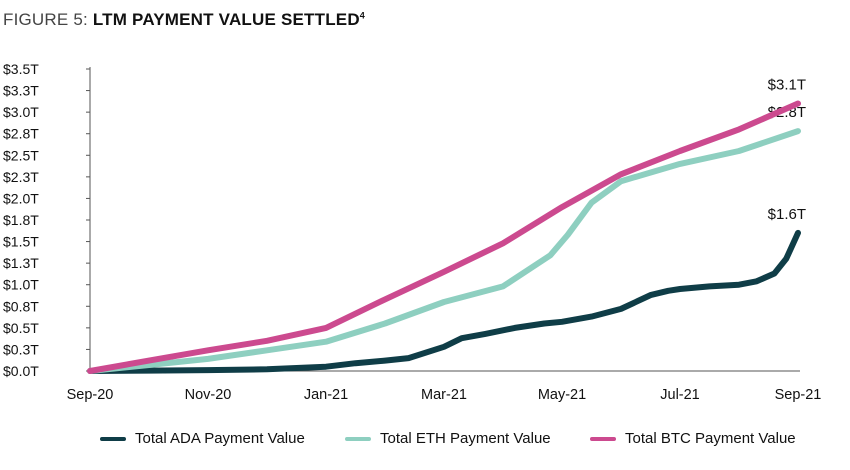 This screenshot has height=470, width=850. I want to click on legend-label: Total ETH Payment Value, so click(465, 438).